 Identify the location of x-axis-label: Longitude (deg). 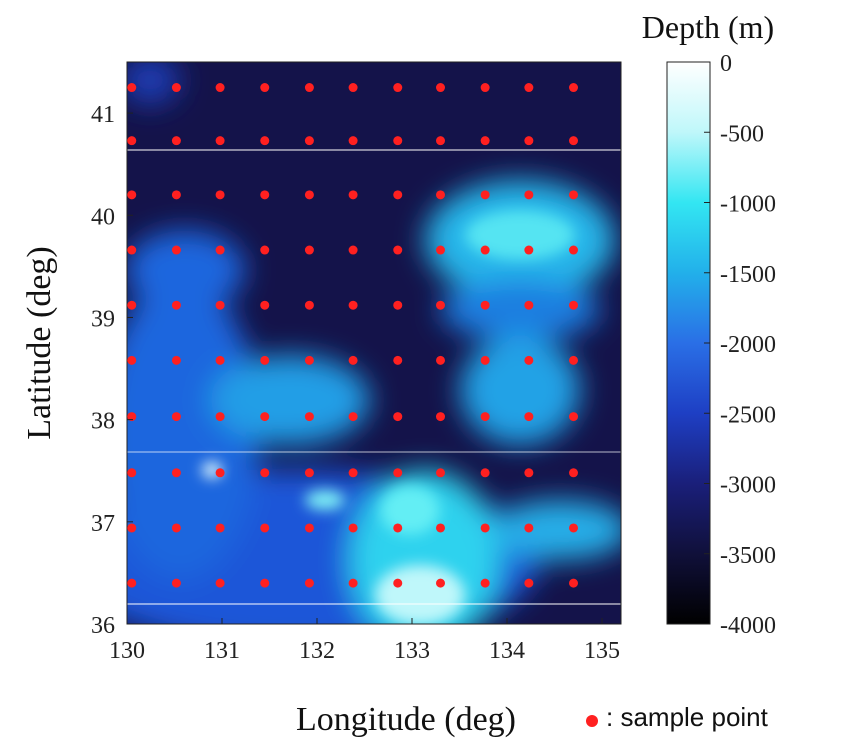
(406, 719).